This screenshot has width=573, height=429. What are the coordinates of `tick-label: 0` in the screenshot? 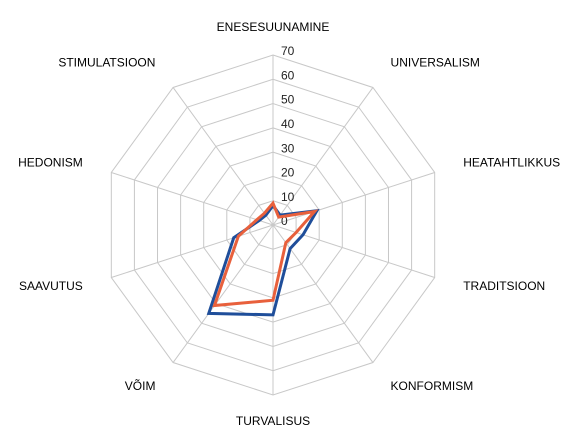 It's located at (284, 221).